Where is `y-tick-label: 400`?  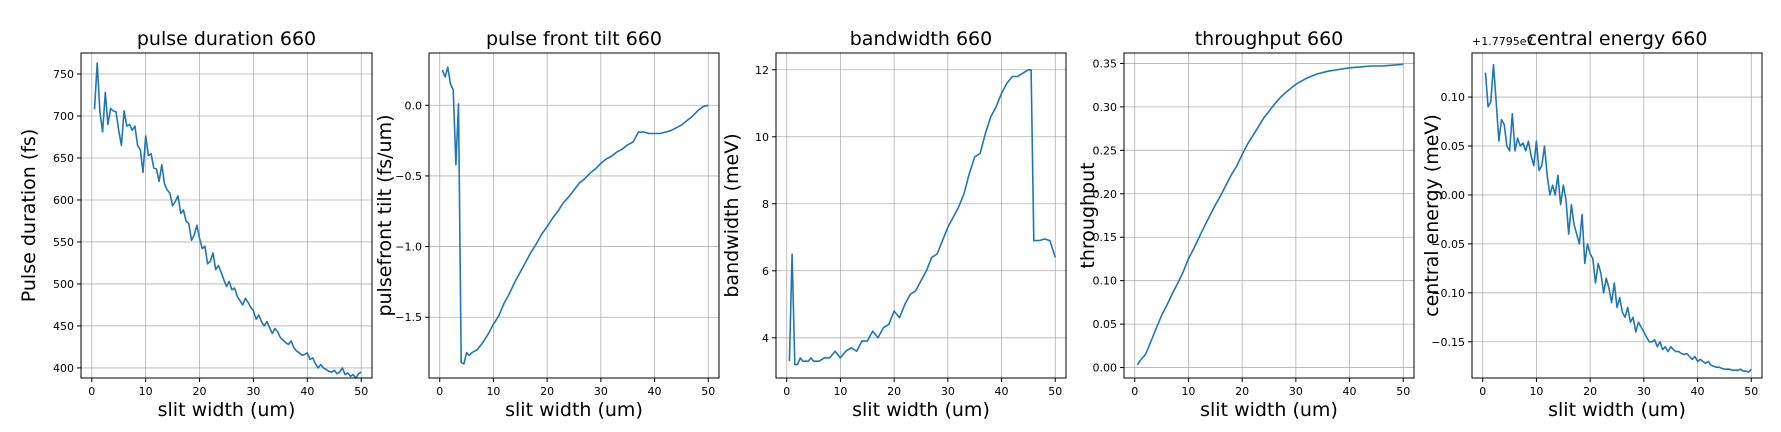 y-tick-label: 400 is located at coordinates (63, 368).